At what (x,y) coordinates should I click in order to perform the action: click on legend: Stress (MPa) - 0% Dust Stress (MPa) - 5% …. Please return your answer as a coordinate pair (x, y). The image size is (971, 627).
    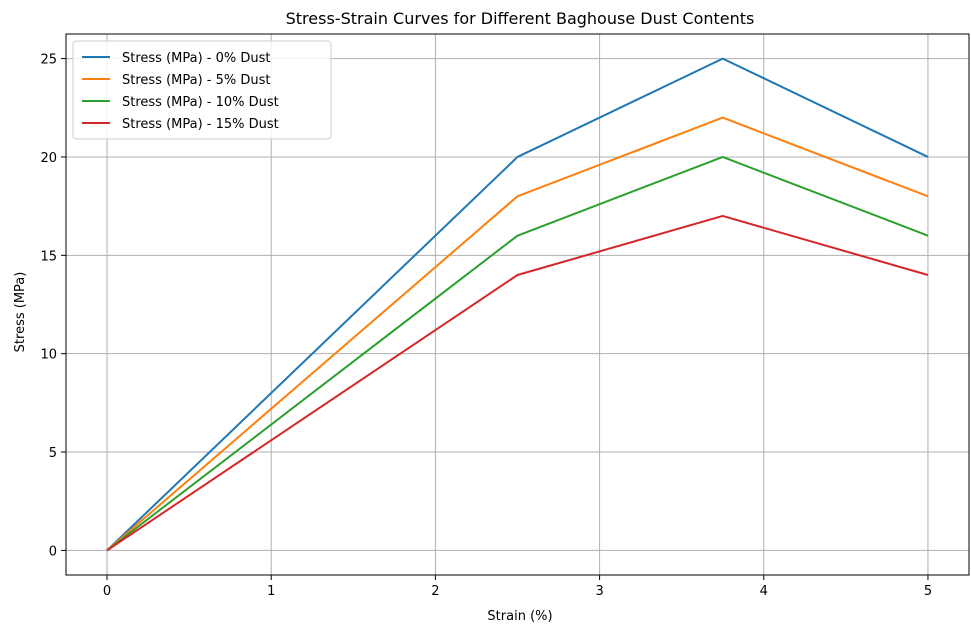
    Looking at the image, I should click on (202, 90).